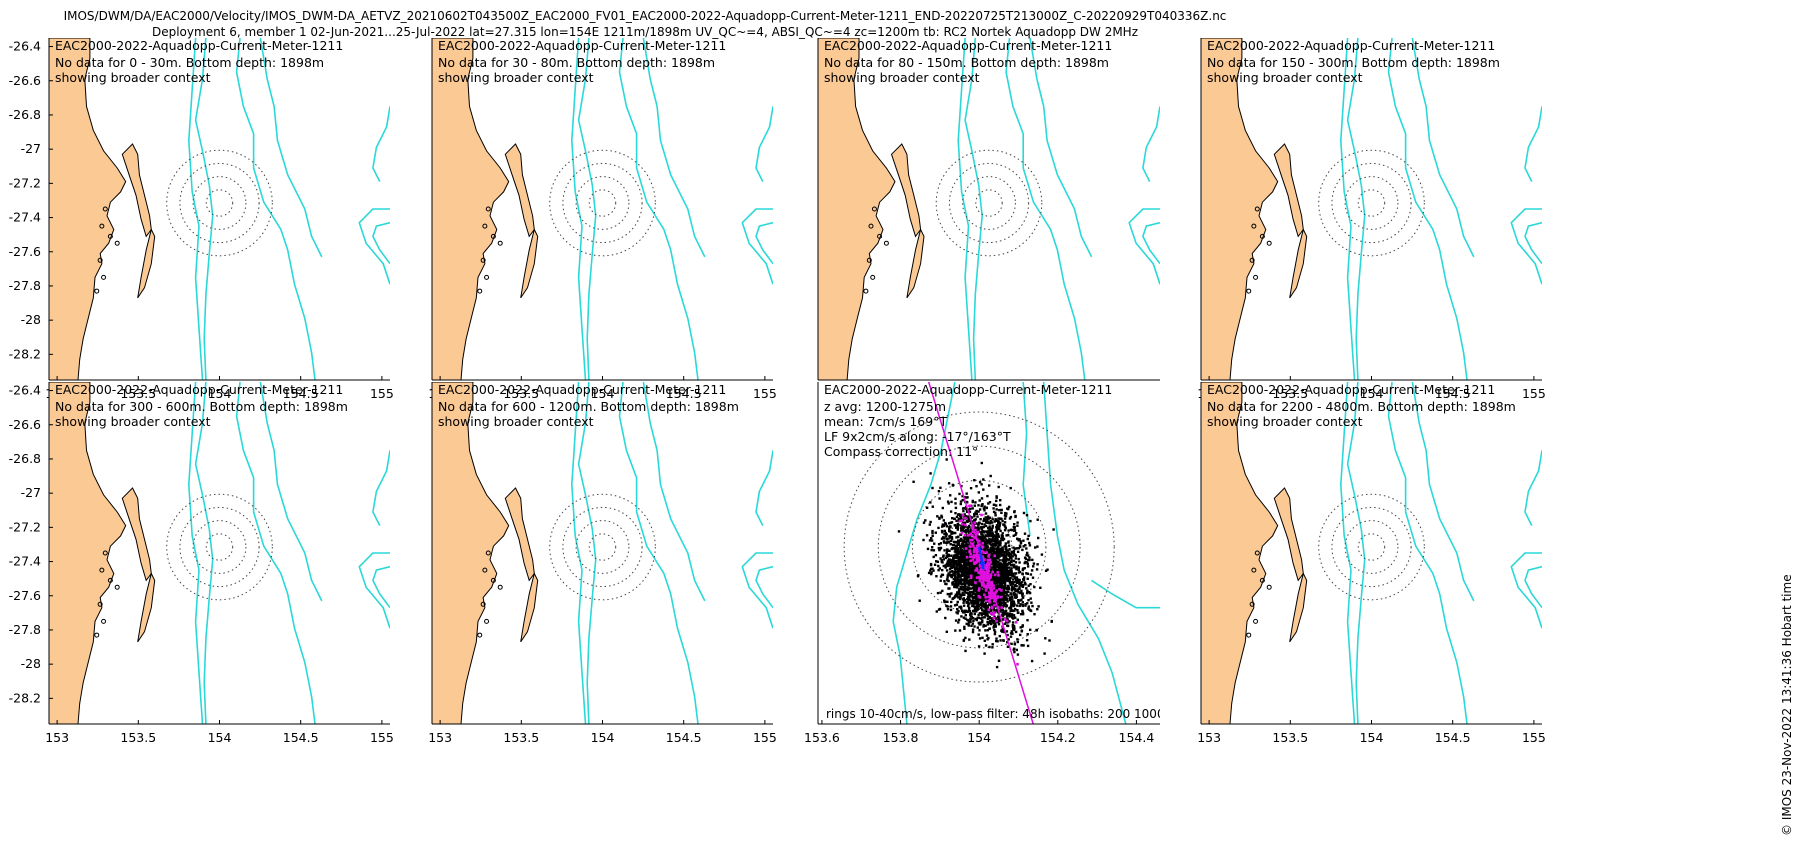 Image resolution: width=1800 pixels, height=850 pixels. I want to click on range-ring, so click(602, 203).